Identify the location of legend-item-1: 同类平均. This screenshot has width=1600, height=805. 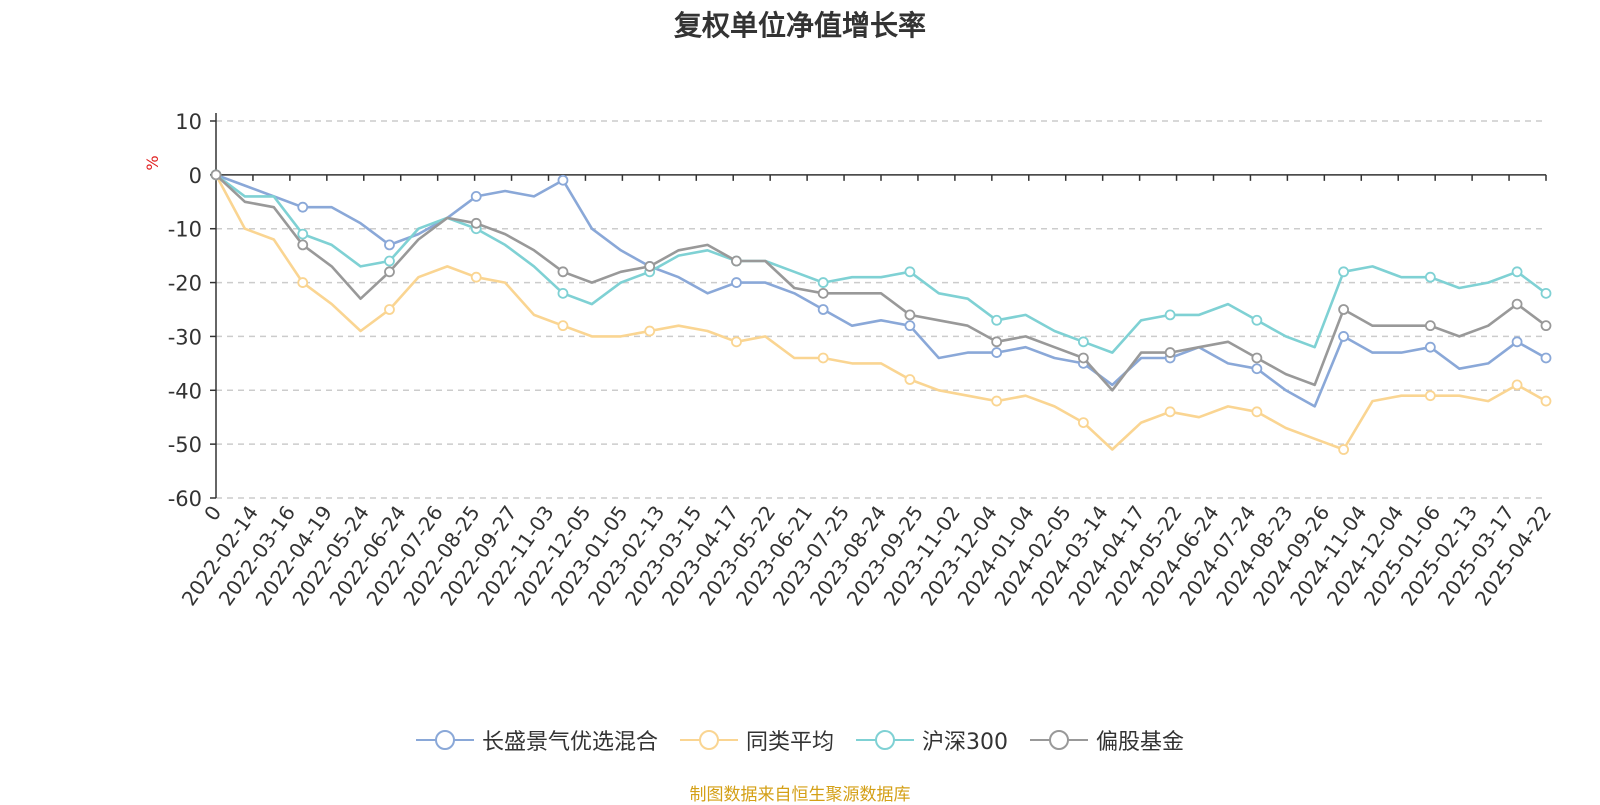
(756, 740).